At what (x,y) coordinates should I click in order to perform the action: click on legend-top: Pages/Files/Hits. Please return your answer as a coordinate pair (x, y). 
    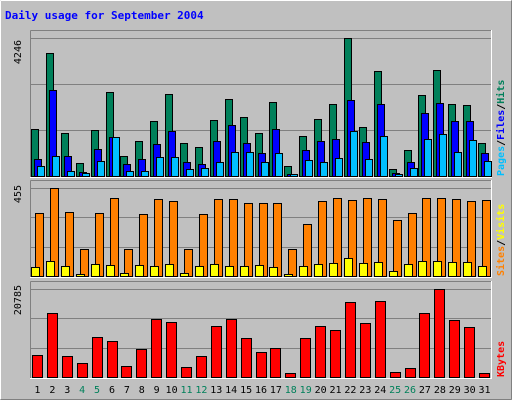
    Looking at the image, I should click on (501, 128).